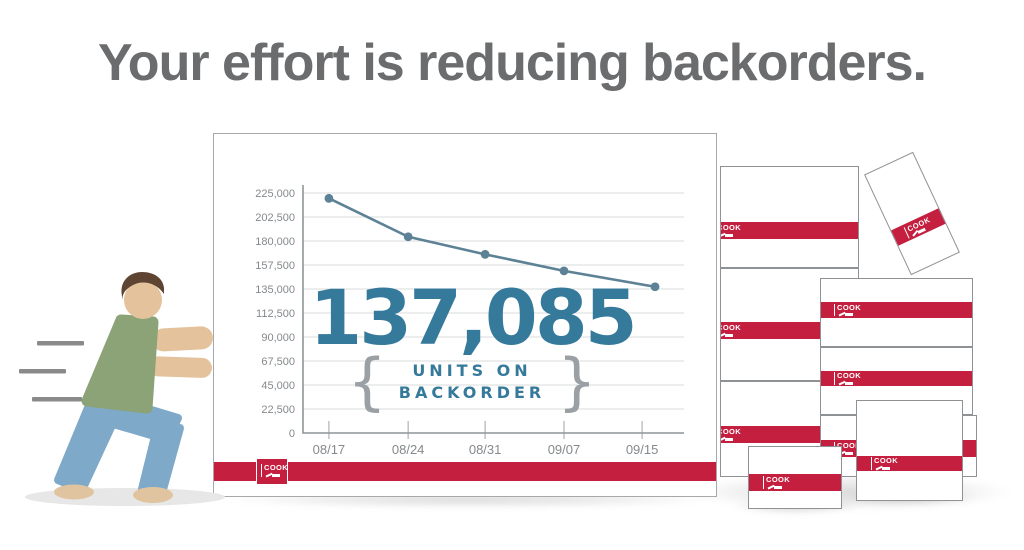 This screenshot has width=1024, height=550. What do you see at coordinates (278, 410) in the screenshot?
I see `y-axis-label: 22,500` at bounding box center [278, 410].